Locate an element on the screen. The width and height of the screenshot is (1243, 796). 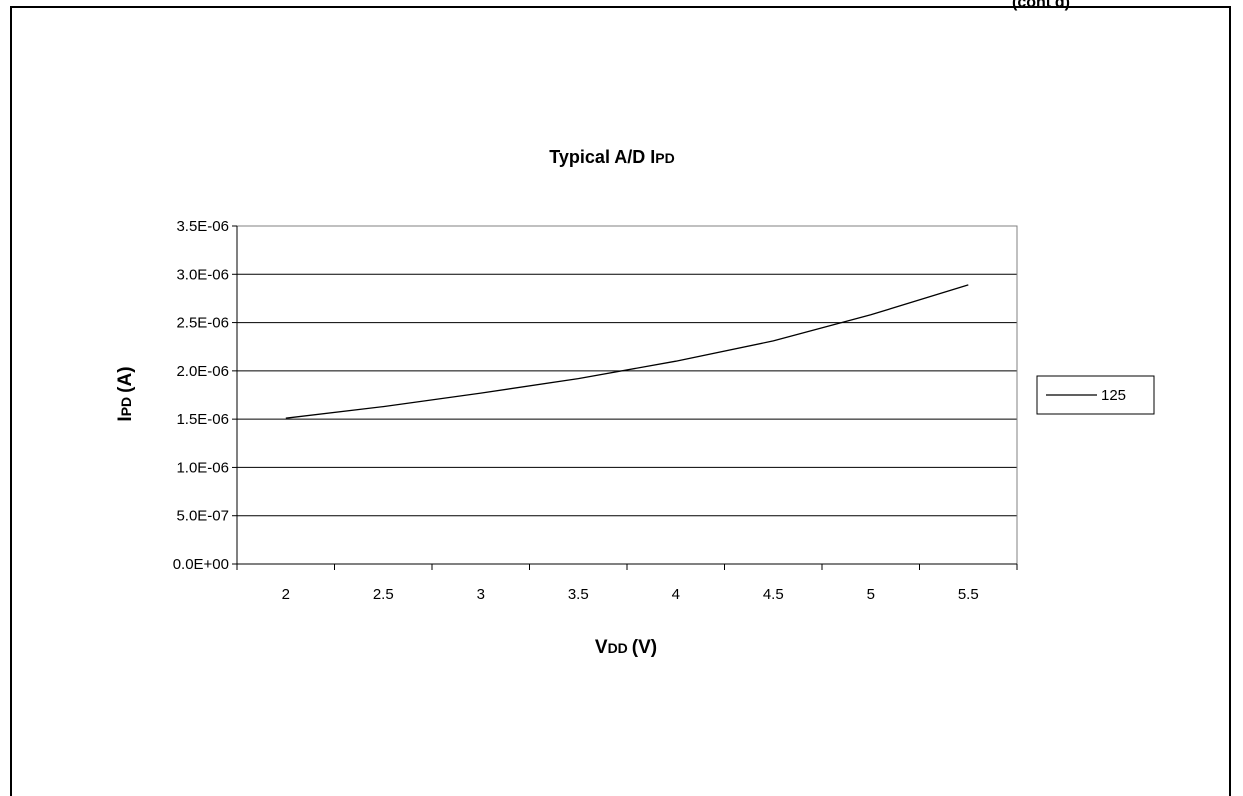
y-tick-label: 1.0E-06 is located at coordinates (202, 467).